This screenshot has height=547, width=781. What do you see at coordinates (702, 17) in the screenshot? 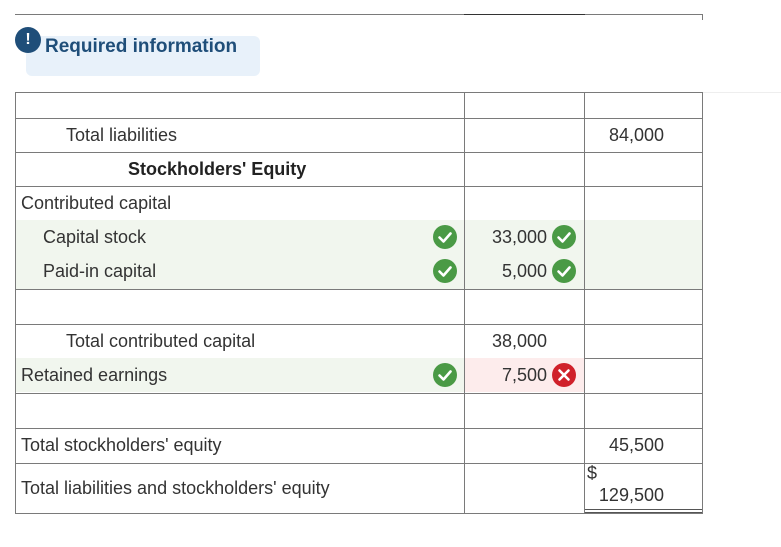
I see `top-border-tick` at bounding box center [702, 17].